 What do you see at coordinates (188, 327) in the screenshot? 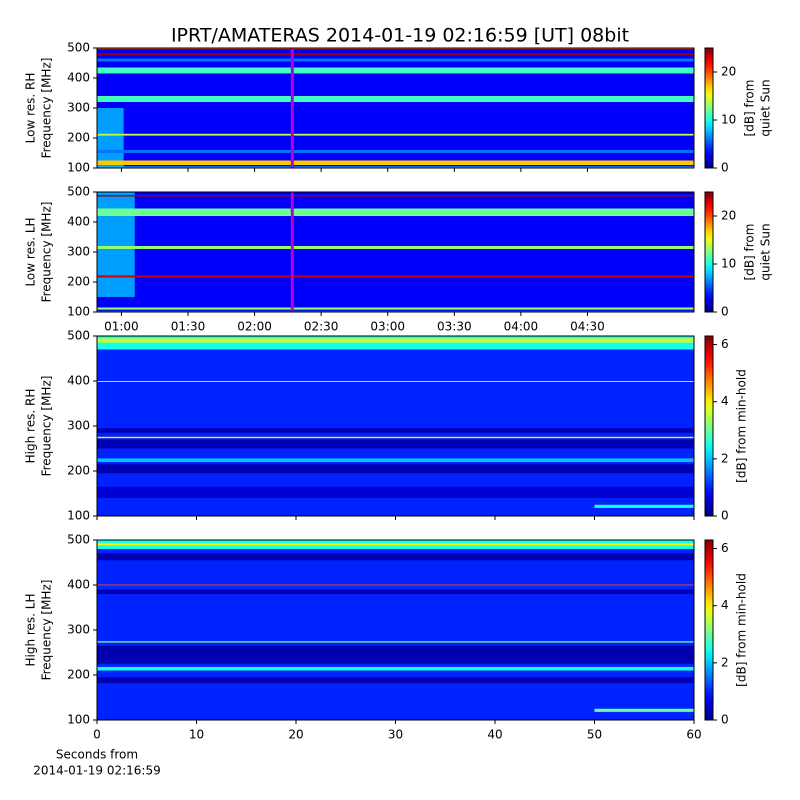
I see `x-tick-label: 01:30` at bounding box center [188, 327].